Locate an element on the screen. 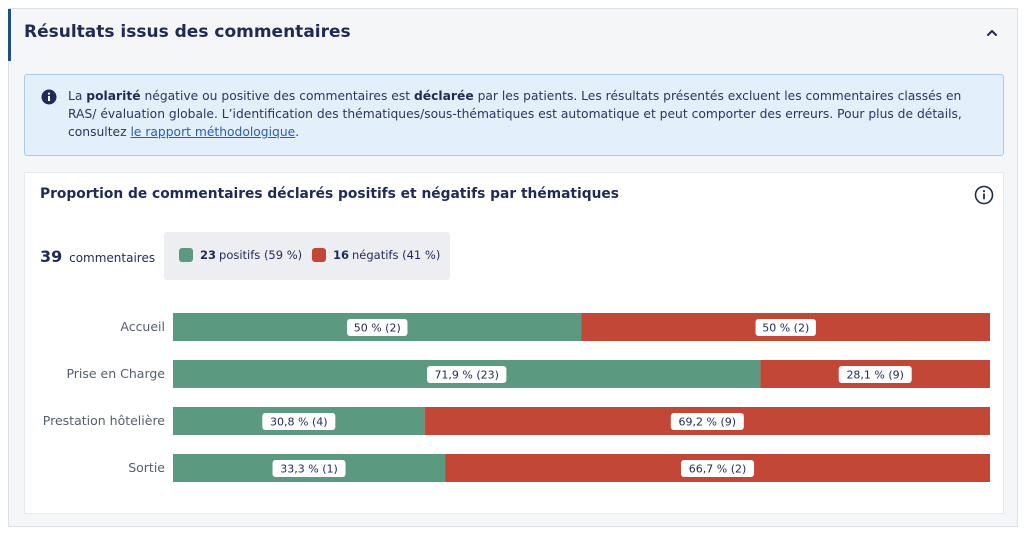  value-label: 71,9 % (23) is located at coordinates (466, 375).